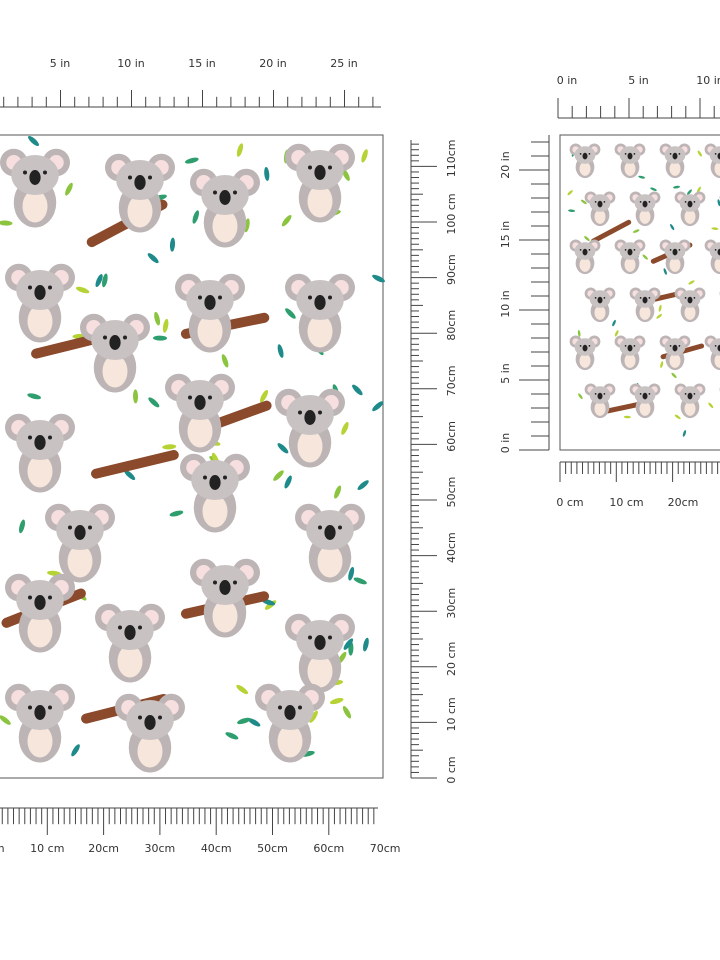 The width and height of the screenshot is (720, 960). Describe the element at coordinates (622, 408) in the screenshot. I see `branch` at that location.